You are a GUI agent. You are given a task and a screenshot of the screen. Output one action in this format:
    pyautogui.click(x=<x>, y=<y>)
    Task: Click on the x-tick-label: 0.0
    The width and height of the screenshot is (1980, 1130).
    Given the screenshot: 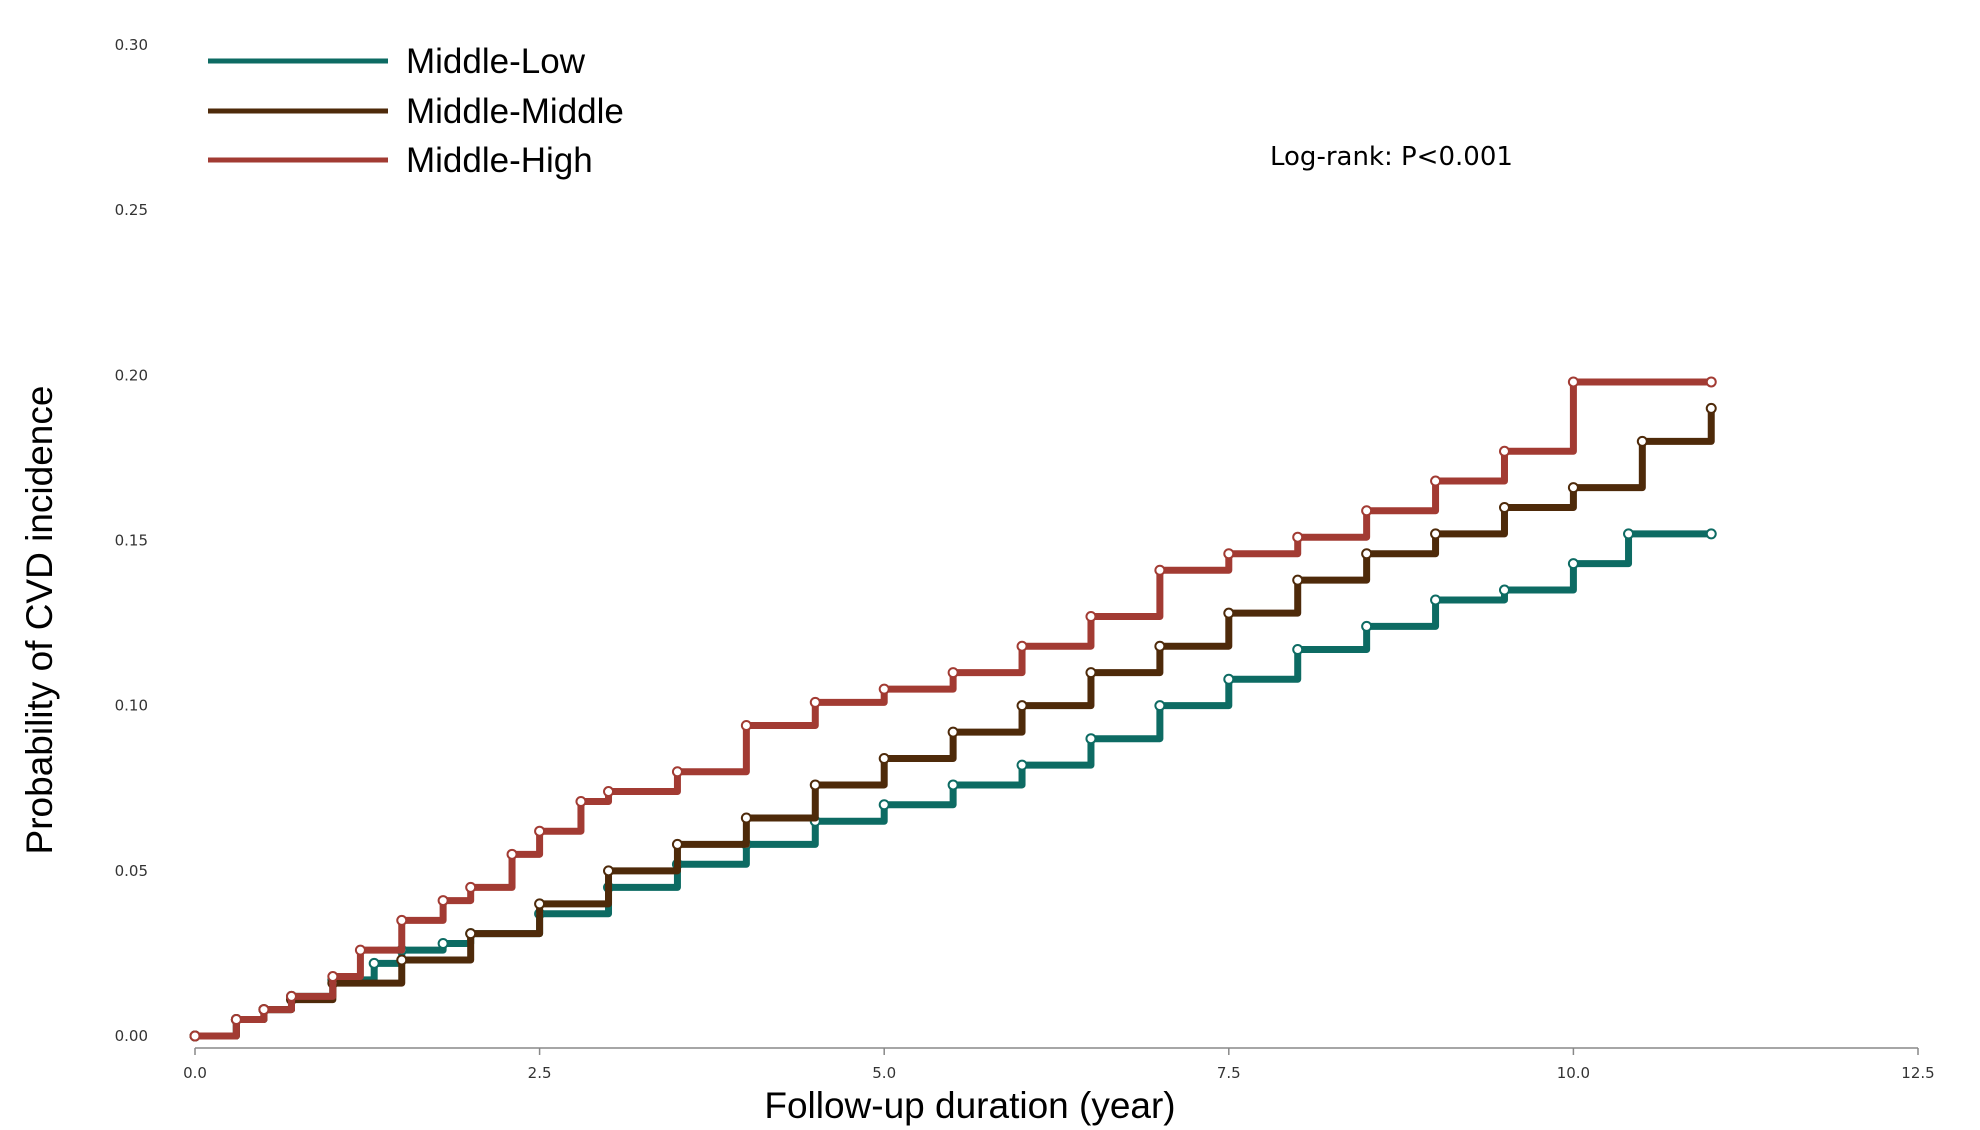 What is the action you would take?
    pyautogui.click(x=195, y=1073)
    